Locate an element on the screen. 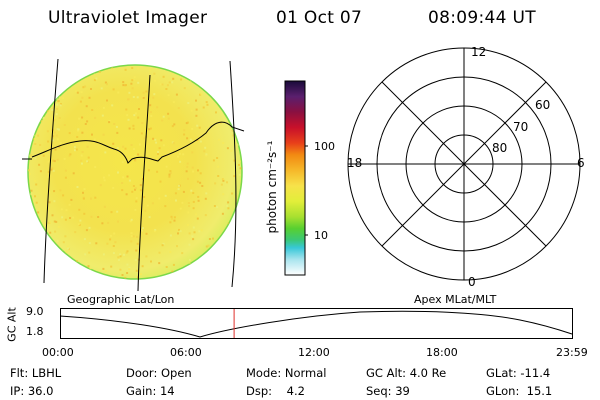 The width and height of the screenshot is (600, 400). colorbar-tick: 100 is located at coordinates (324, 146).